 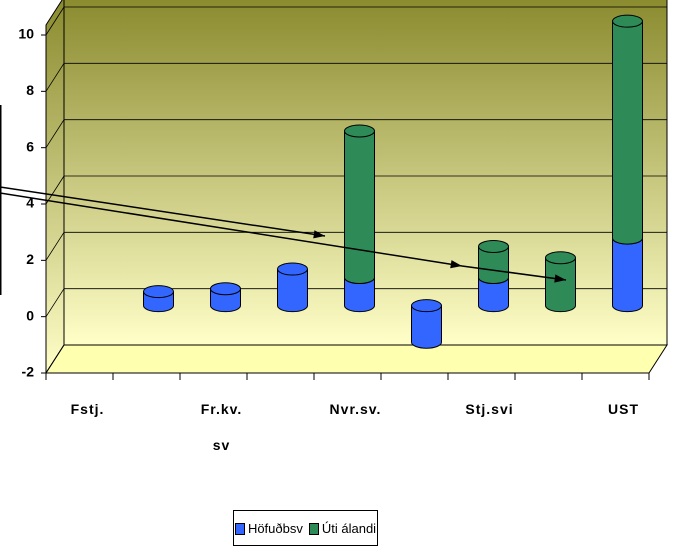 I want to click on legend-label: Úti álandi, so click(x=349, y=528).